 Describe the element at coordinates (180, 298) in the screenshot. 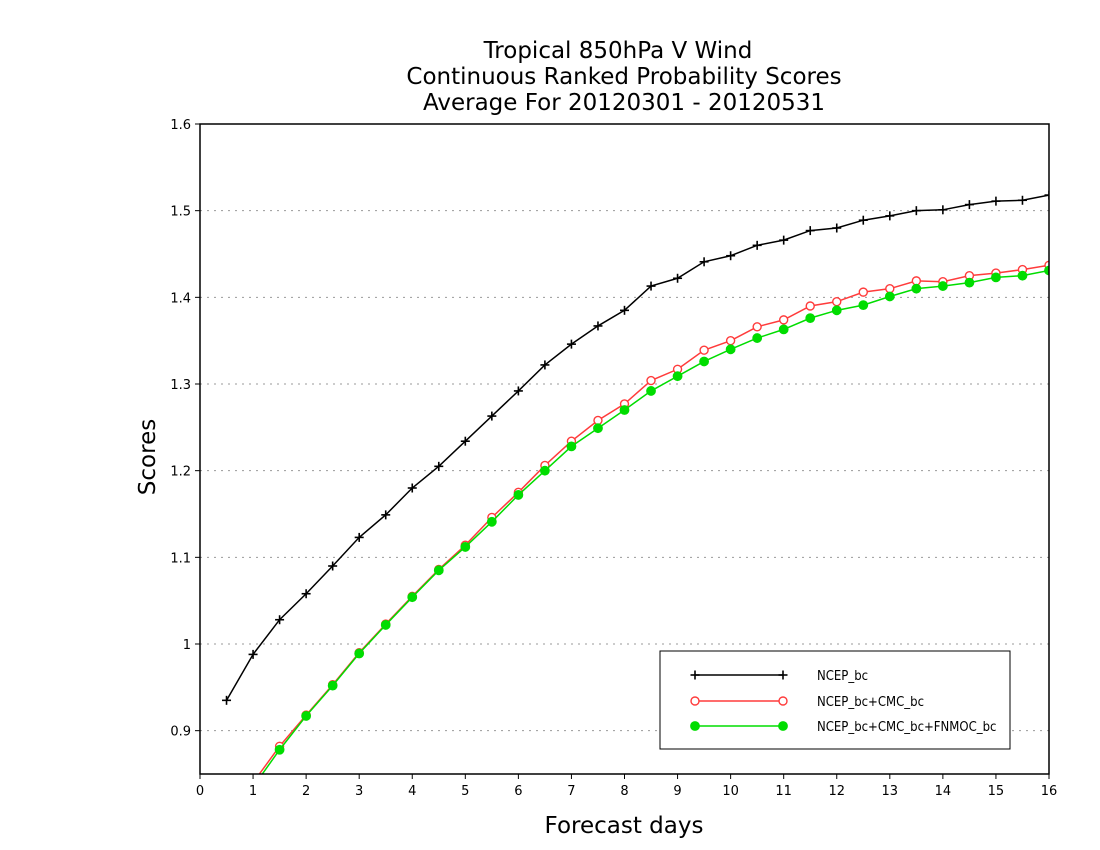

I see `y-tick-label: 1.4` at that location.